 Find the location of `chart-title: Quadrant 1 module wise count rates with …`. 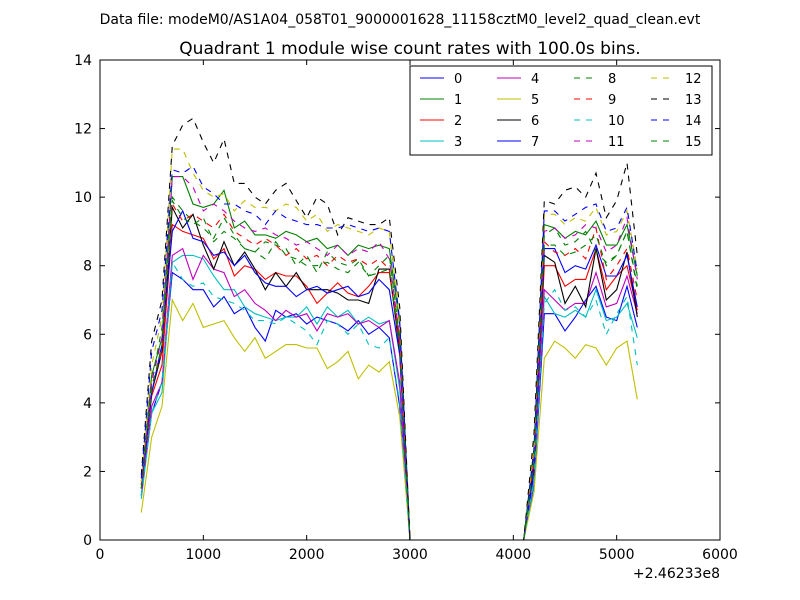

chart-title: Quadrant 1 module wise count rates with … is located at coordinates (409, 49).